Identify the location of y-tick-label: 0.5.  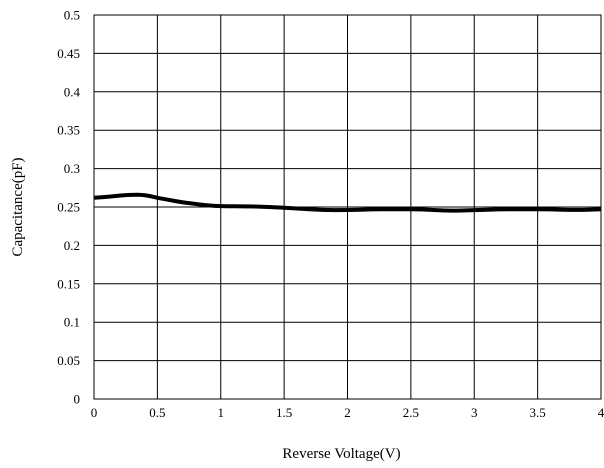
(72, 15).